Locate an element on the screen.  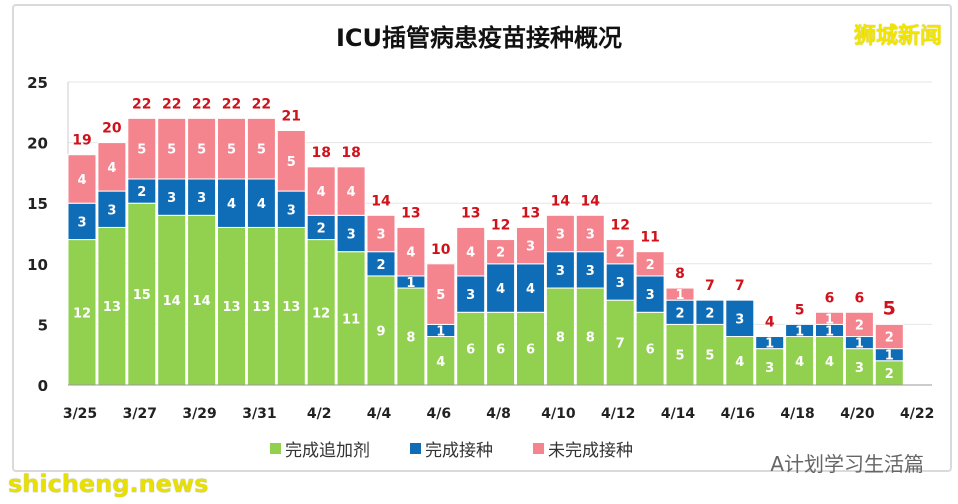
logo-watermark: 狮城新闻 is located at coordinates (897, 36).